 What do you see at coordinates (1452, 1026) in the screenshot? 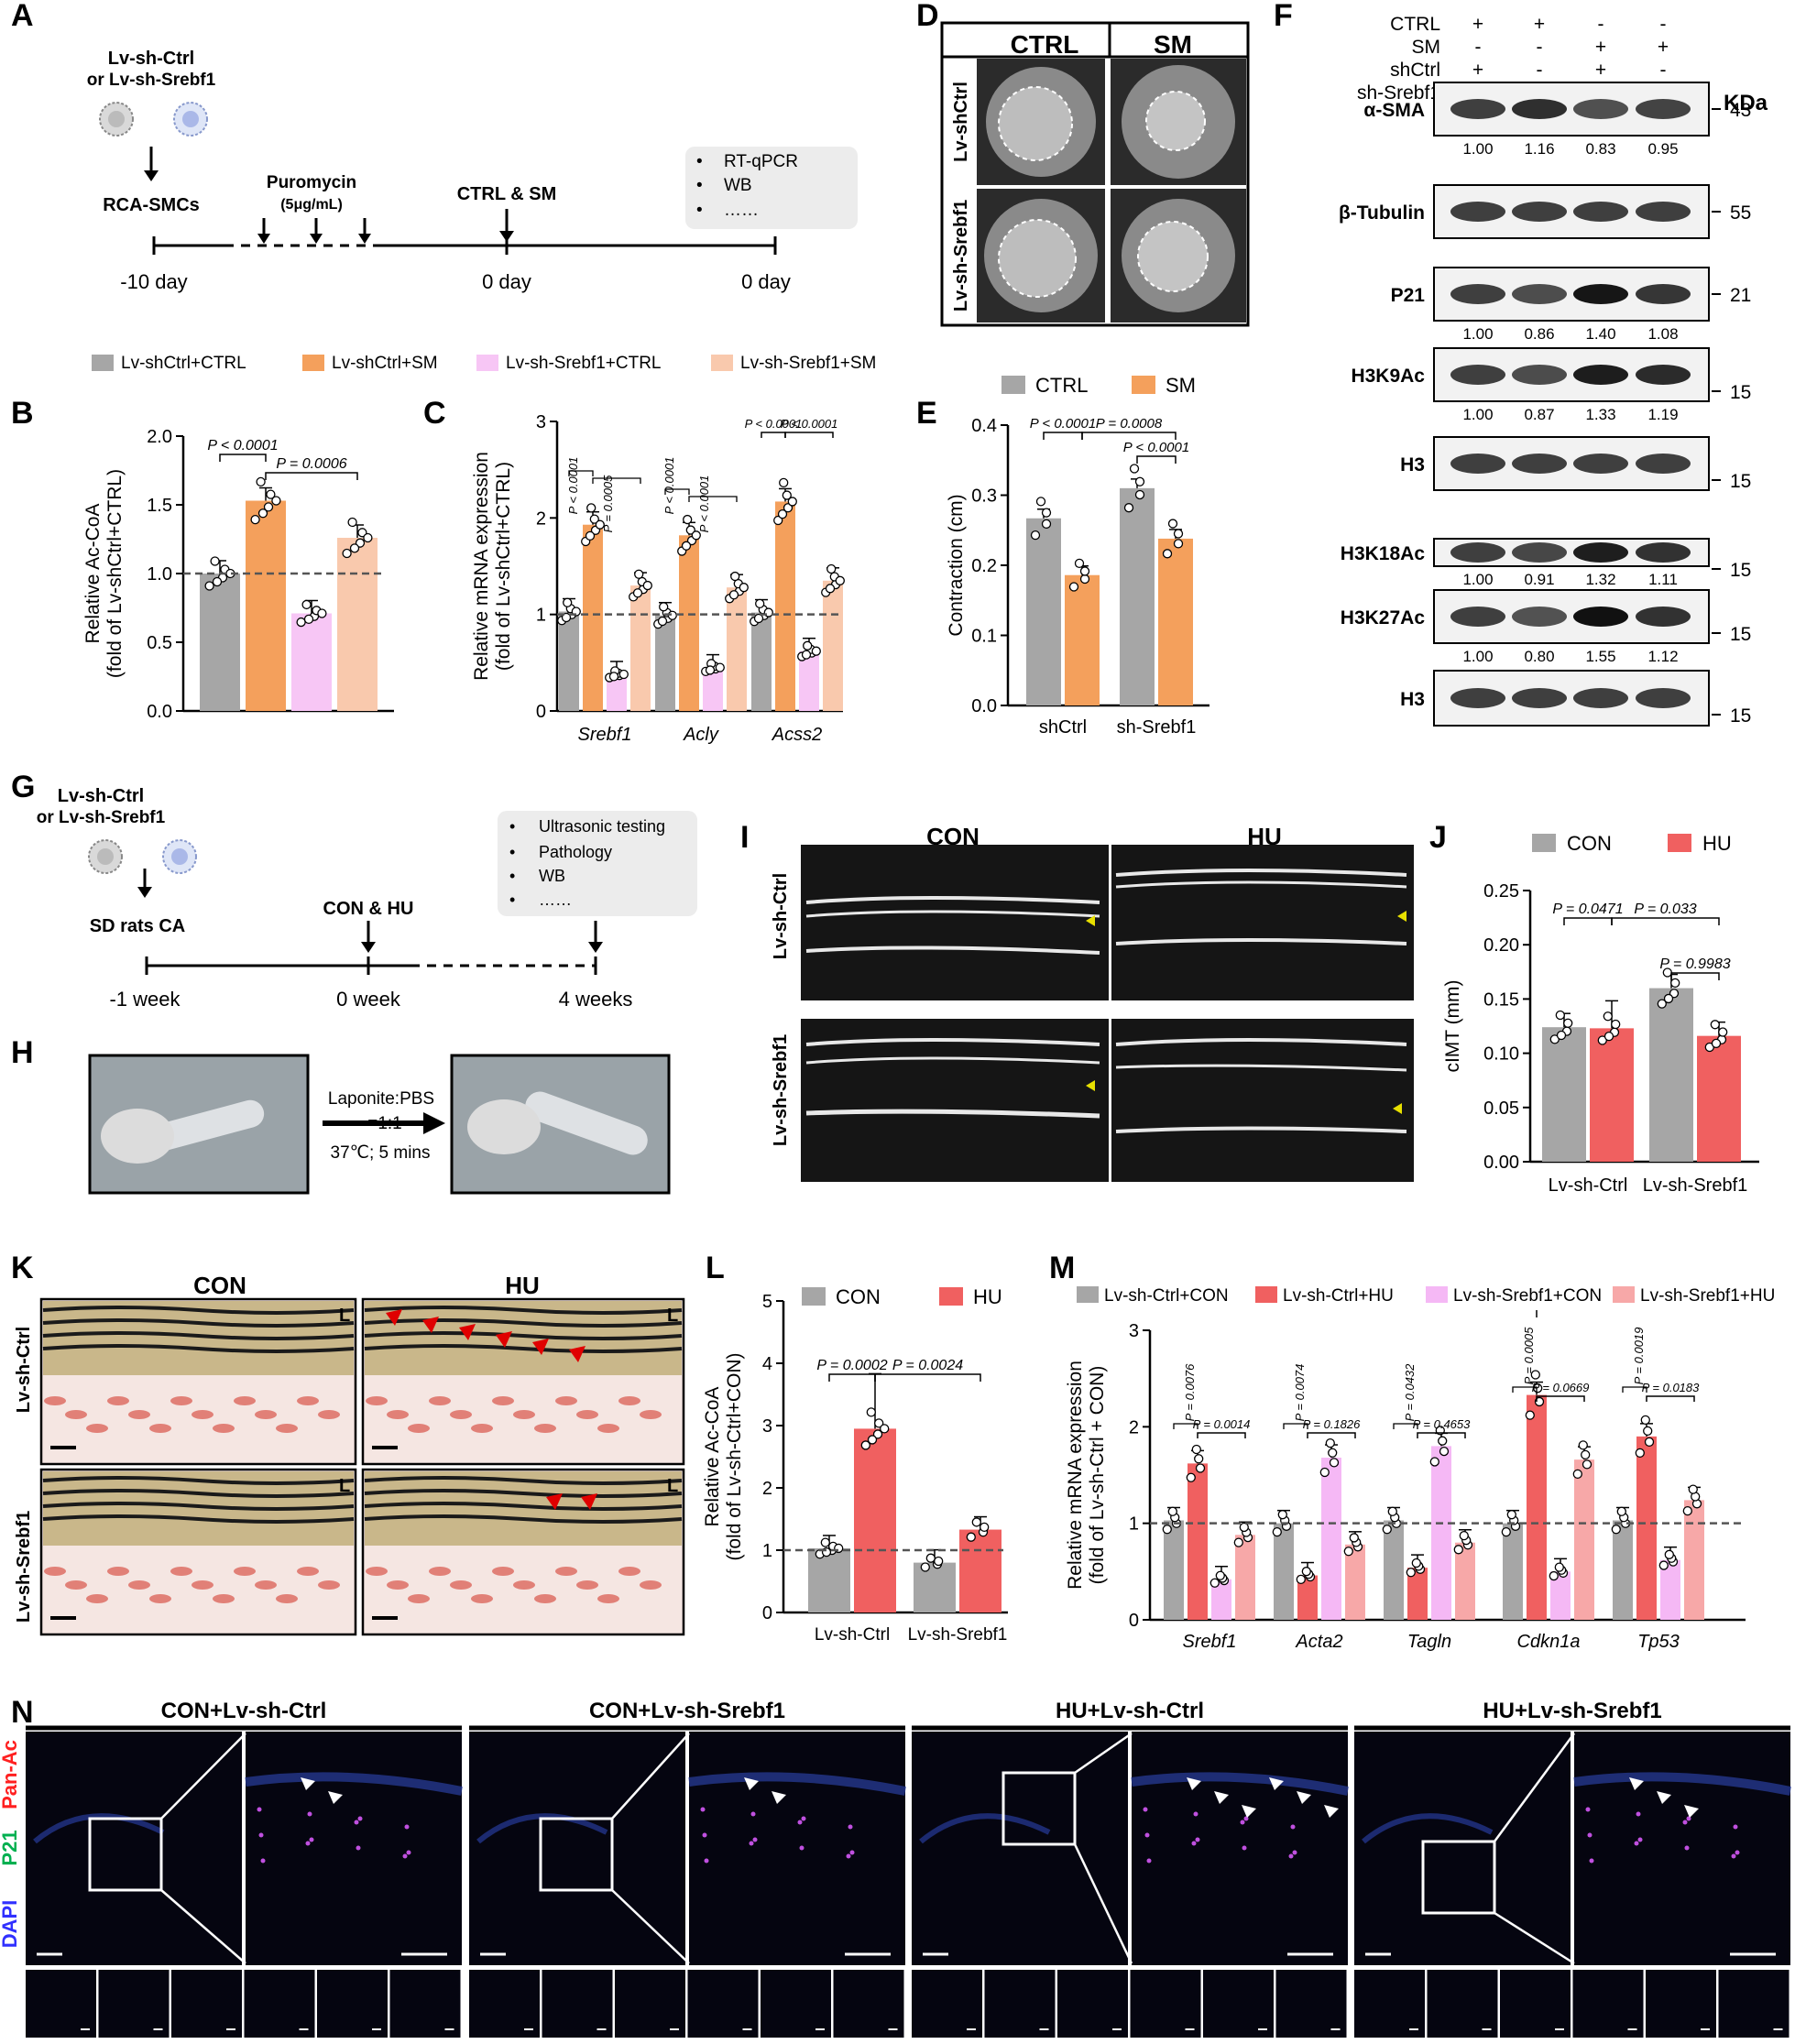
I see `y-axis-label: cIMT (mm)` at bounding box center [1452, 1026].